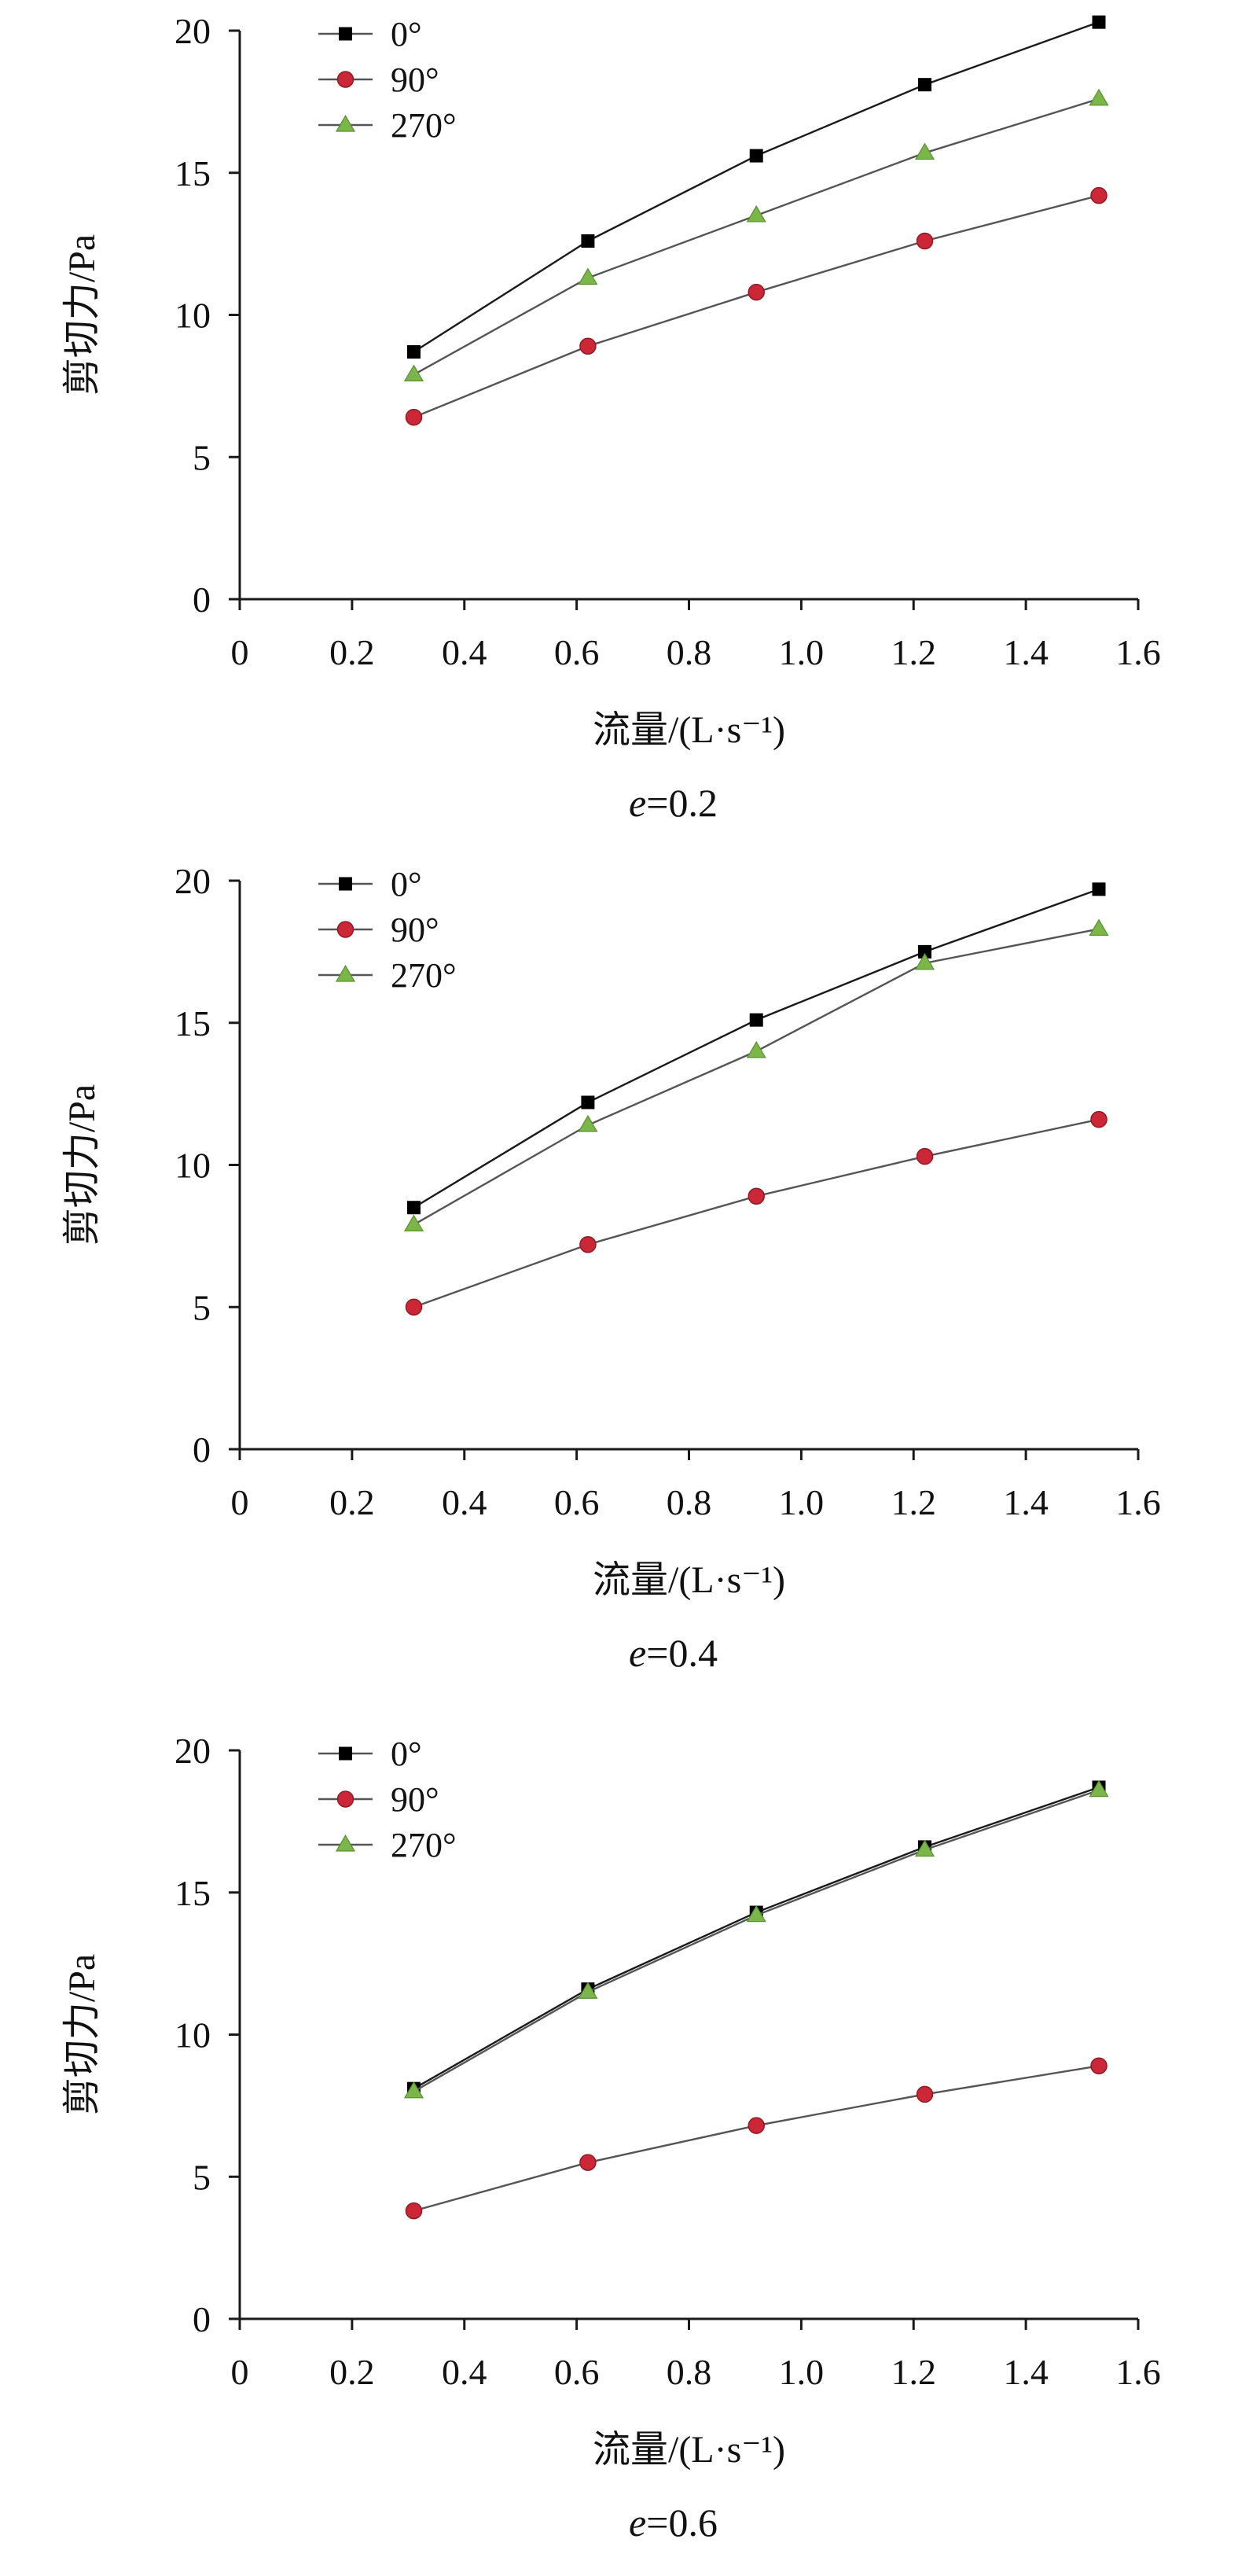 The height and width of the screenshot is (2576, 1238). I want to click on caption-value: =0.4, so click(682, 1653).